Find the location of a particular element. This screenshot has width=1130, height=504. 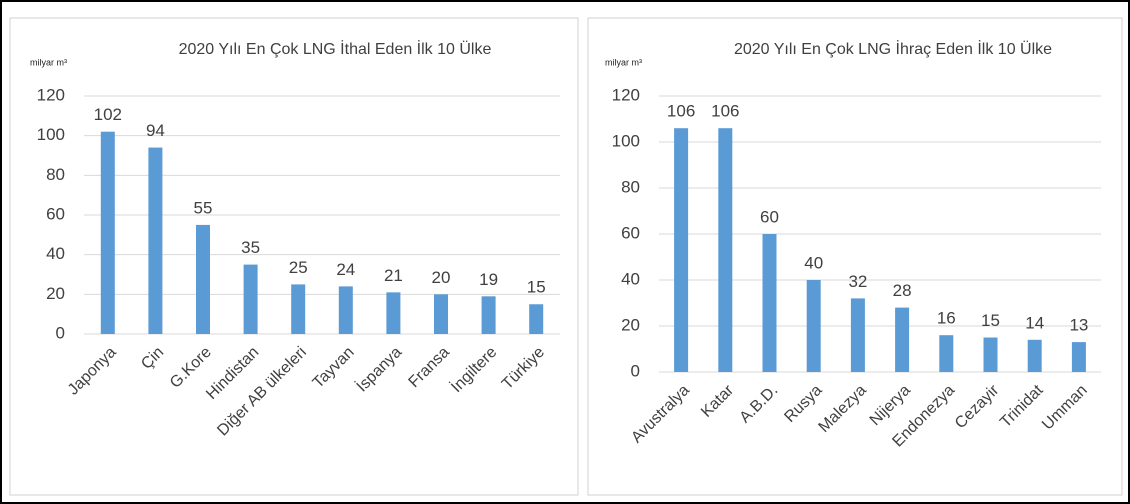

data-label: 40 is located at coordinates (813, 262).